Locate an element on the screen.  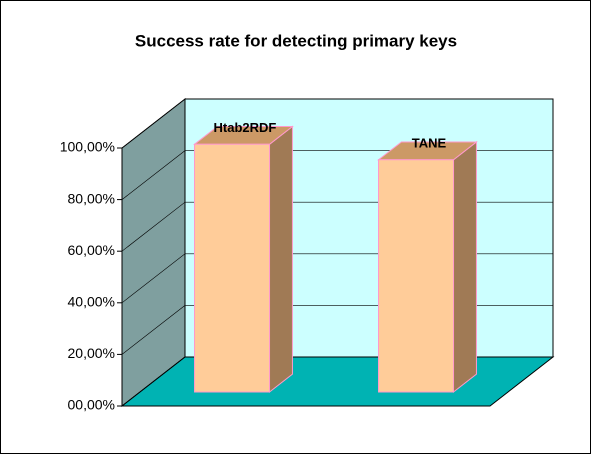
y-tick-label: 60,00% is located at coordinates (91, 250).